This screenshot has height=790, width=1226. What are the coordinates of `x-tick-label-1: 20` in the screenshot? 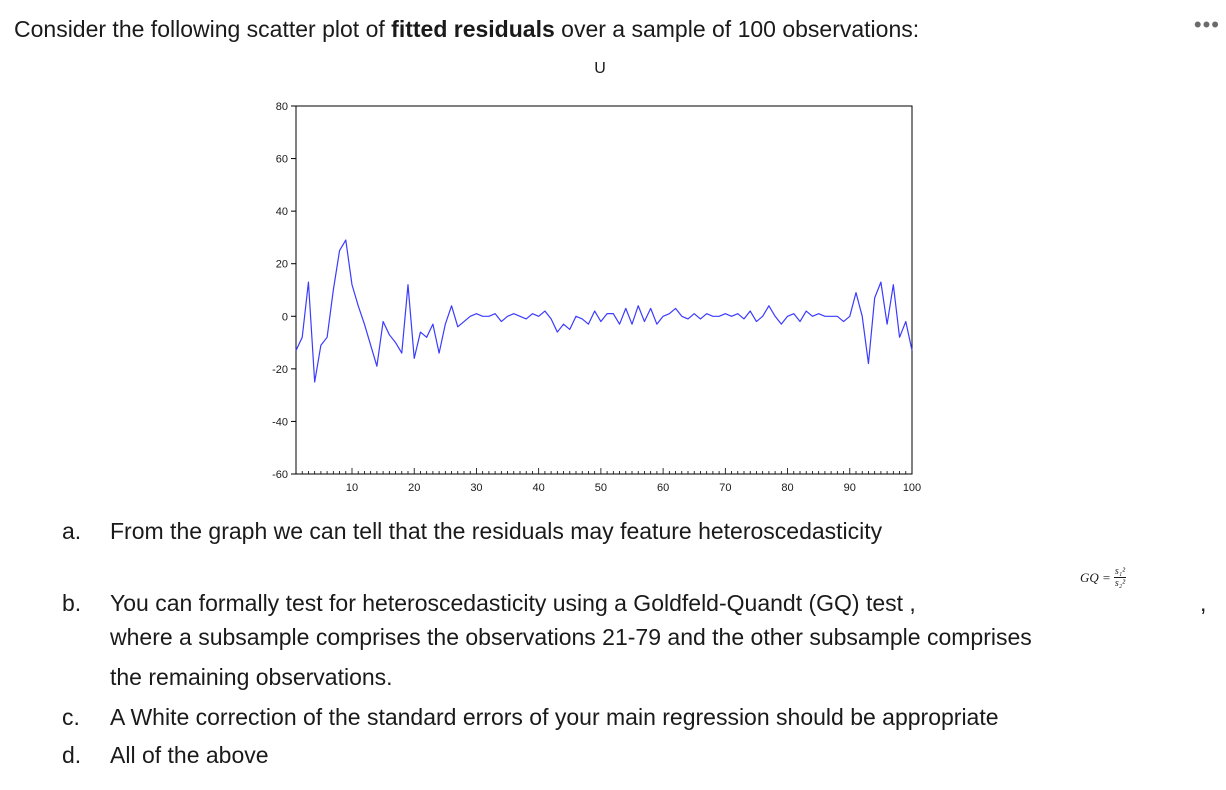 It's located at (414, 488).